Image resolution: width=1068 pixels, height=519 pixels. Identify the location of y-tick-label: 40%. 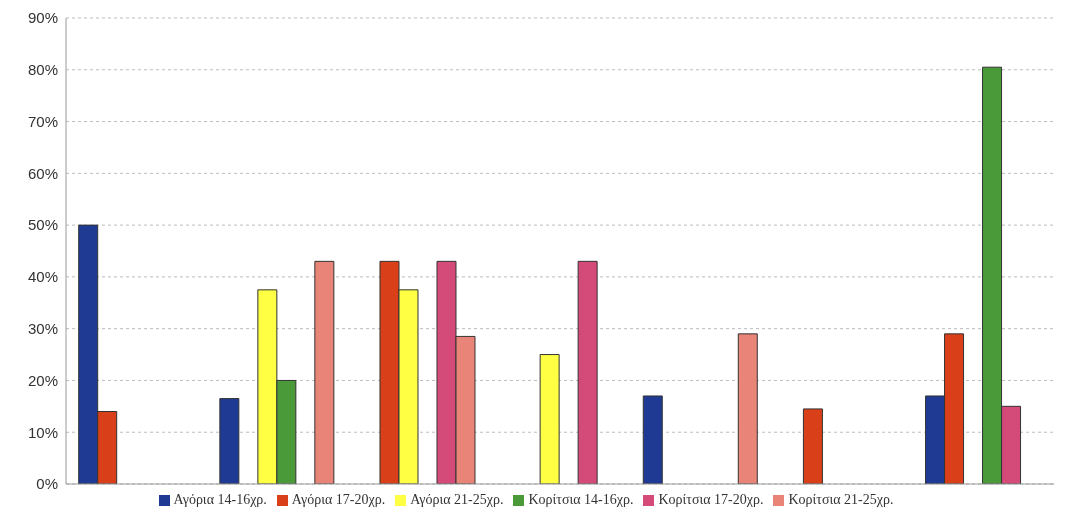
(42, 277).